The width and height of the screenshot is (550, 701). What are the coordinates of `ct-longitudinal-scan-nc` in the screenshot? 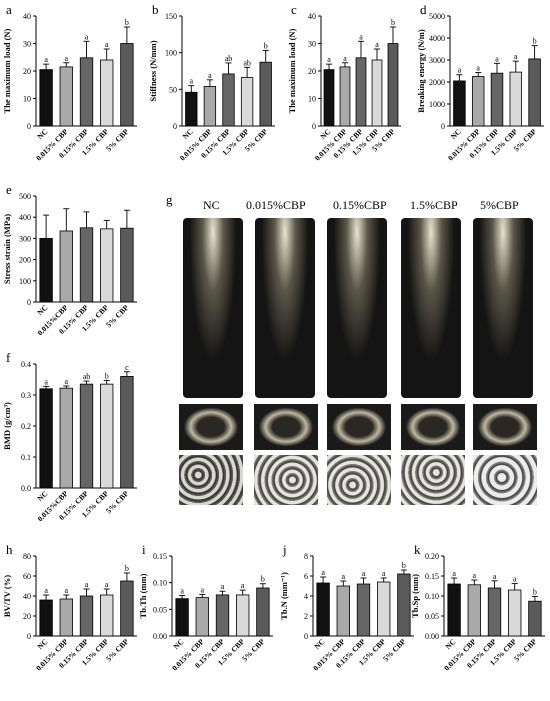 It's located at (213, 308).